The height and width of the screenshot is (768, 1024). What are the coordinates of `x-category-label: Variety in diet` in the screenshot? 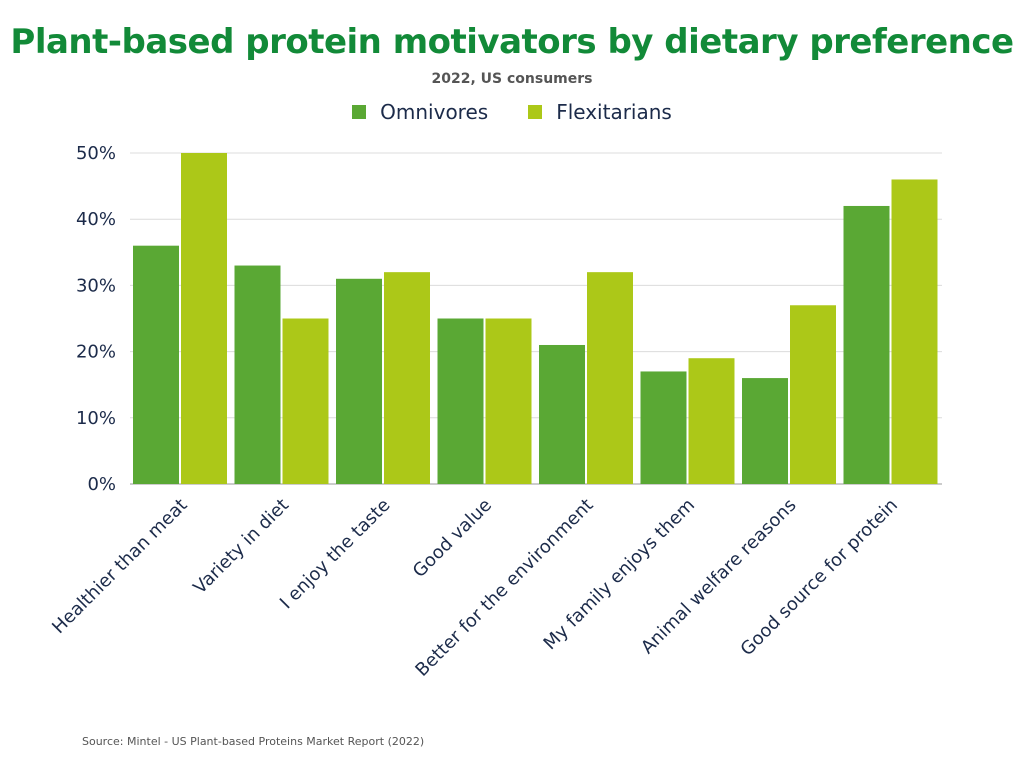 It's located at (241, 547).